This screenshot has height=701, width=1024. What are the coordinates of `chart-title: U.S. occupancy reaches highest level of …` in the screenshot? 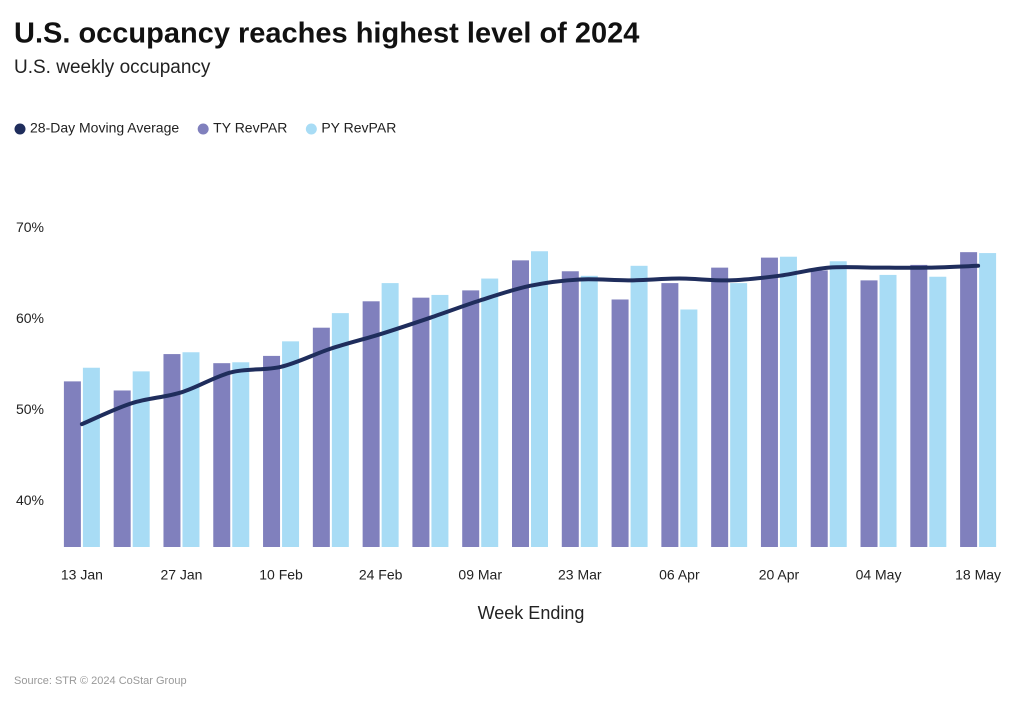 It's located at (326, 34).